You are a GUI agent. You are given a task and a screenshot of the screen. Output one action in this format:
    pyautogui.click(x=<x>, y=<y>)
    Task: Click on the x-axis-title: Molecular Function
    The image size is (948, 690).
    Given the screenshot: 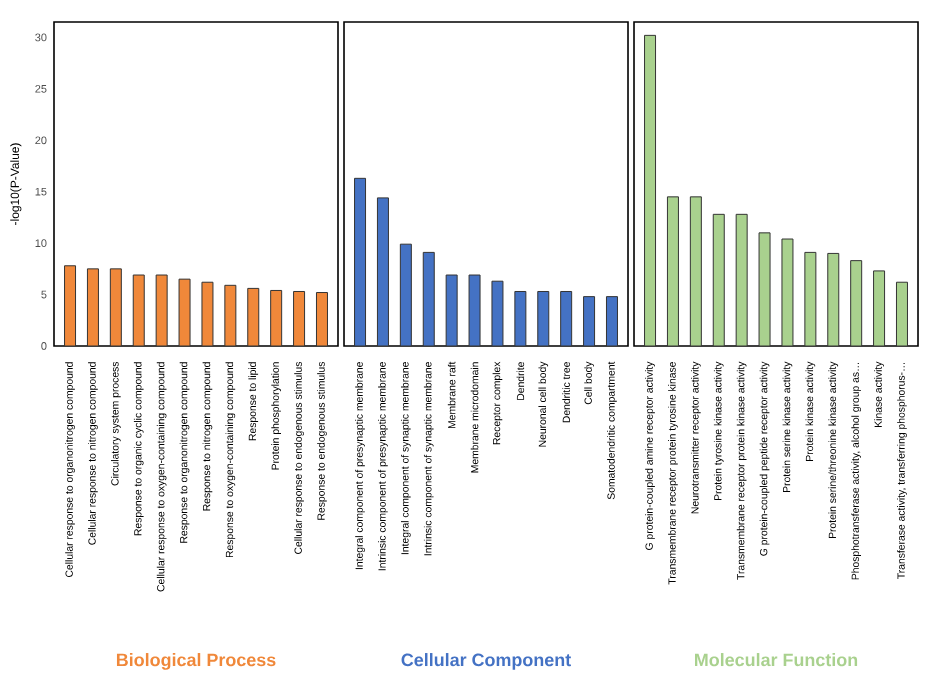 What is the action you would take?
    pyautogui.click(x=776, y=660)
    